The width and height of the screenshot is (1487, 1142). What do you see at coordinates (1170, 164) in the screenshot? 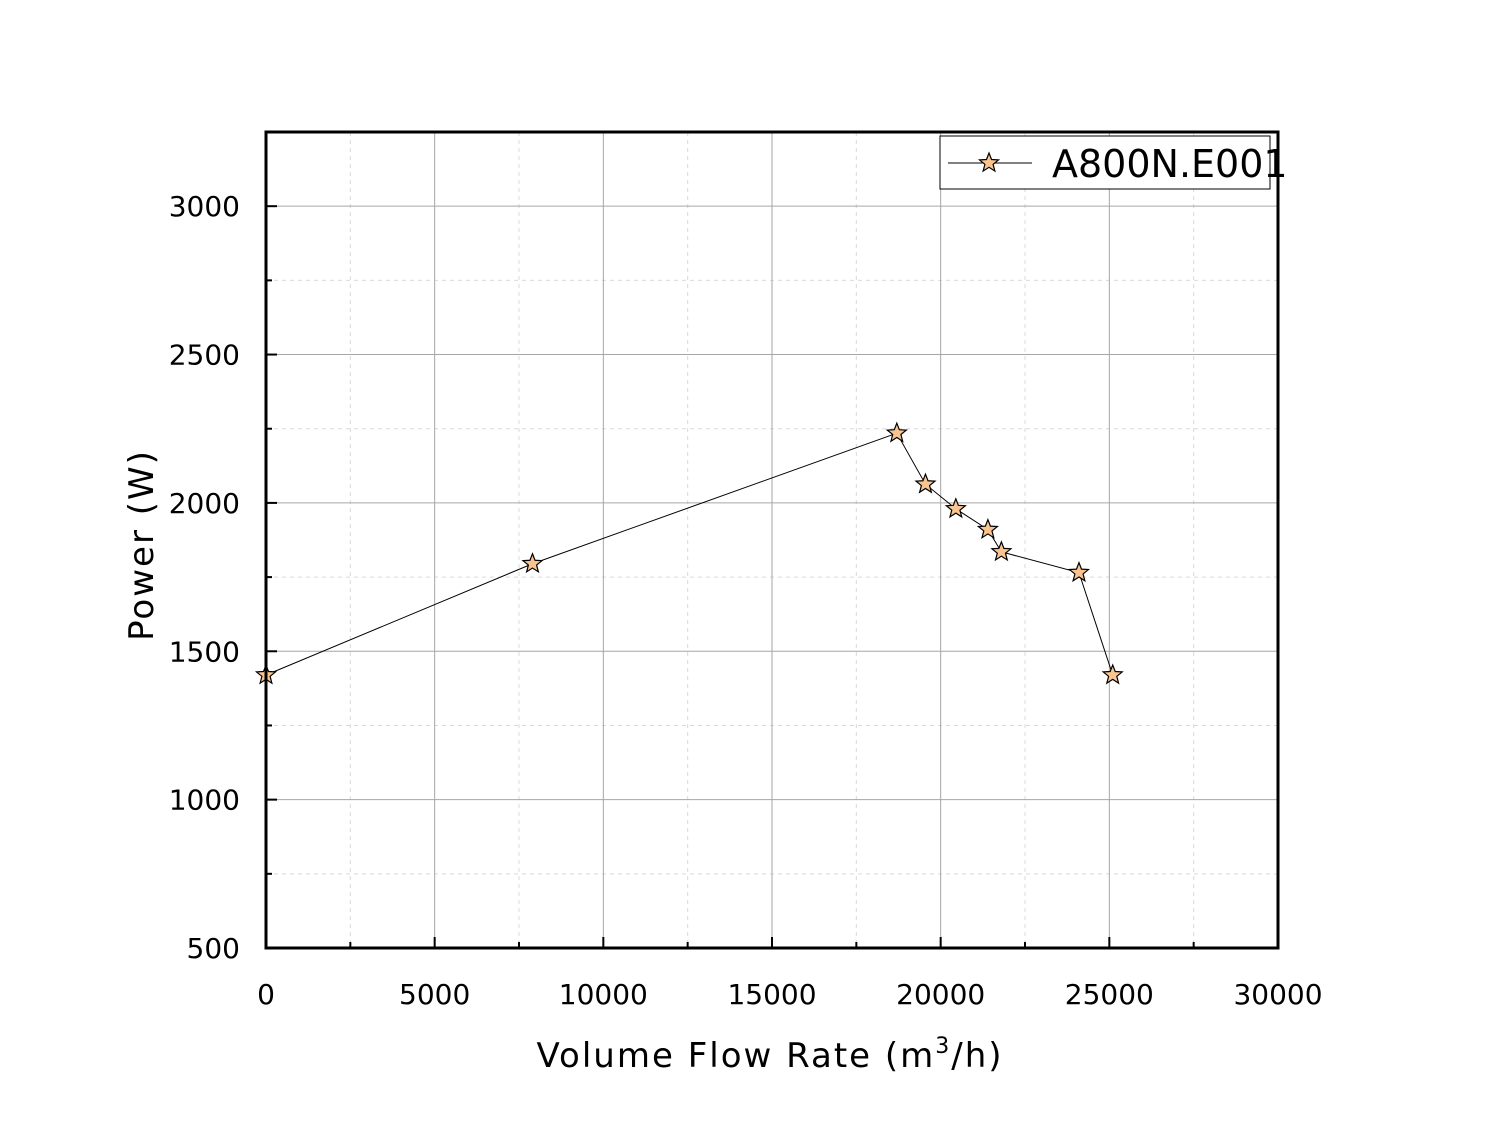
I see `legend-label: A800N.E001` at bounding box center [1170, 164].